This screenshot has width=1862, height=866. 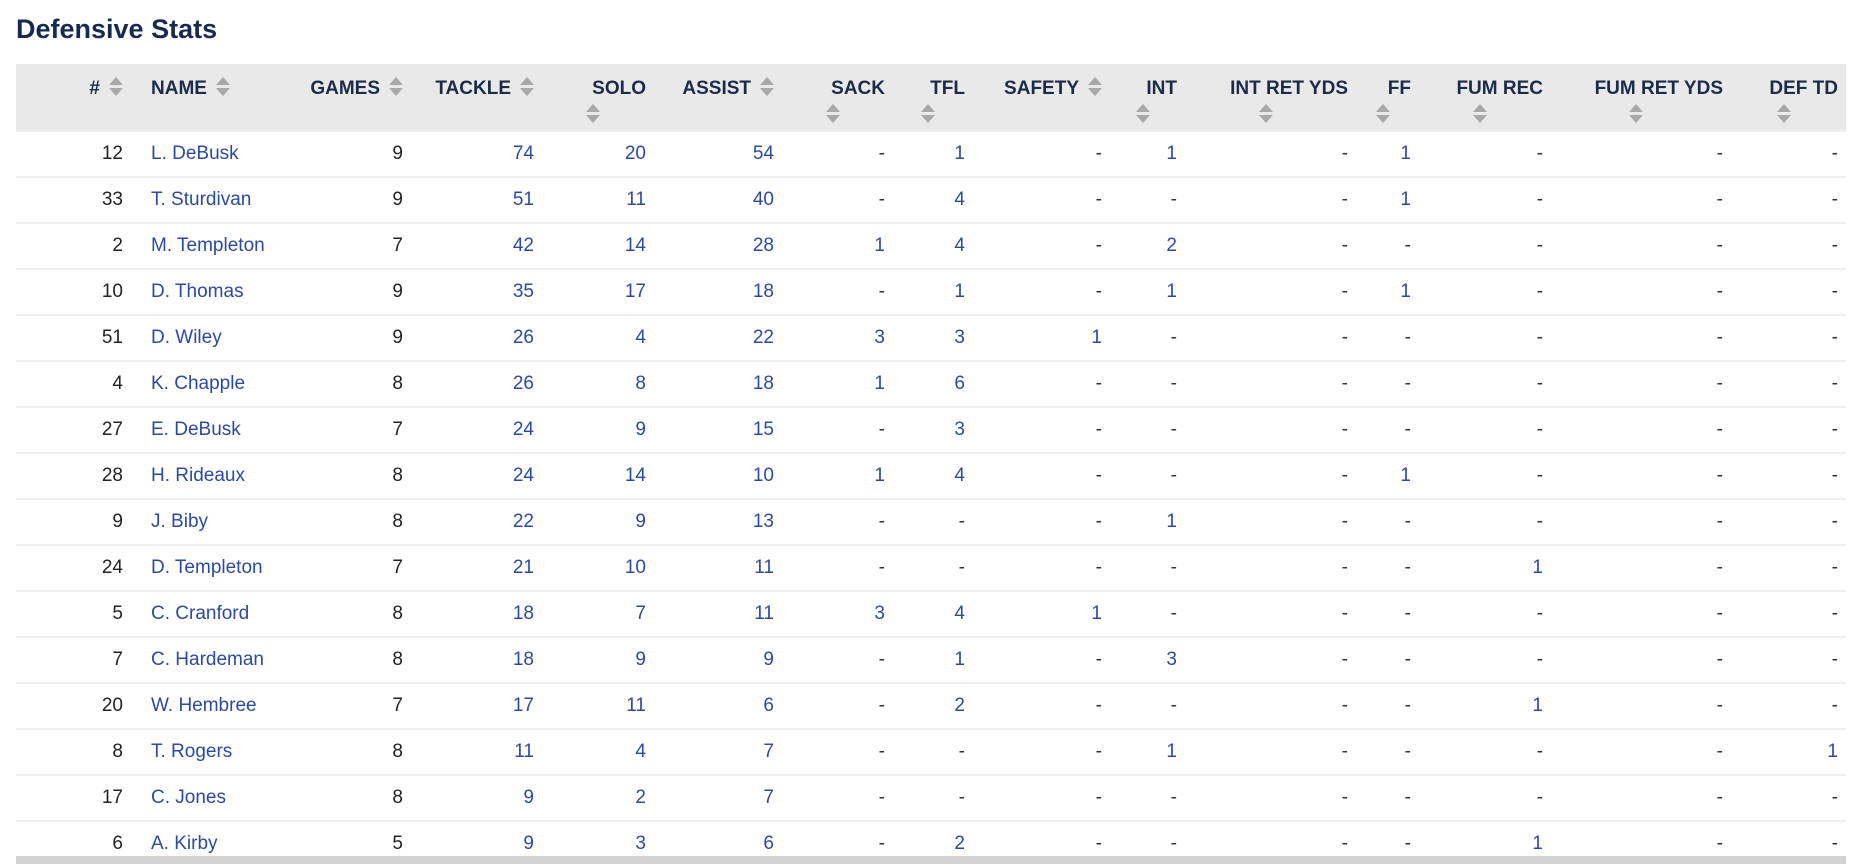 What do you see at coordinates (523, 199) in the screenshot?
I see `stat-link: 51` at bounding box center [523, 199].